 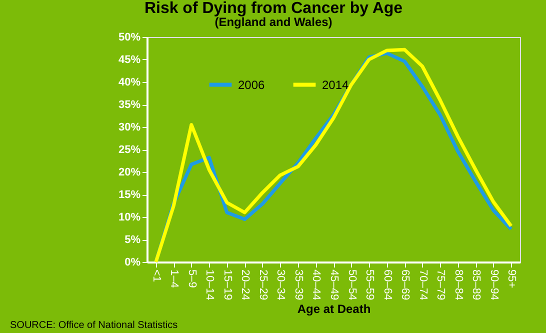 I want to click on x-tick-label: 5–9, so click(x=192, y=279).